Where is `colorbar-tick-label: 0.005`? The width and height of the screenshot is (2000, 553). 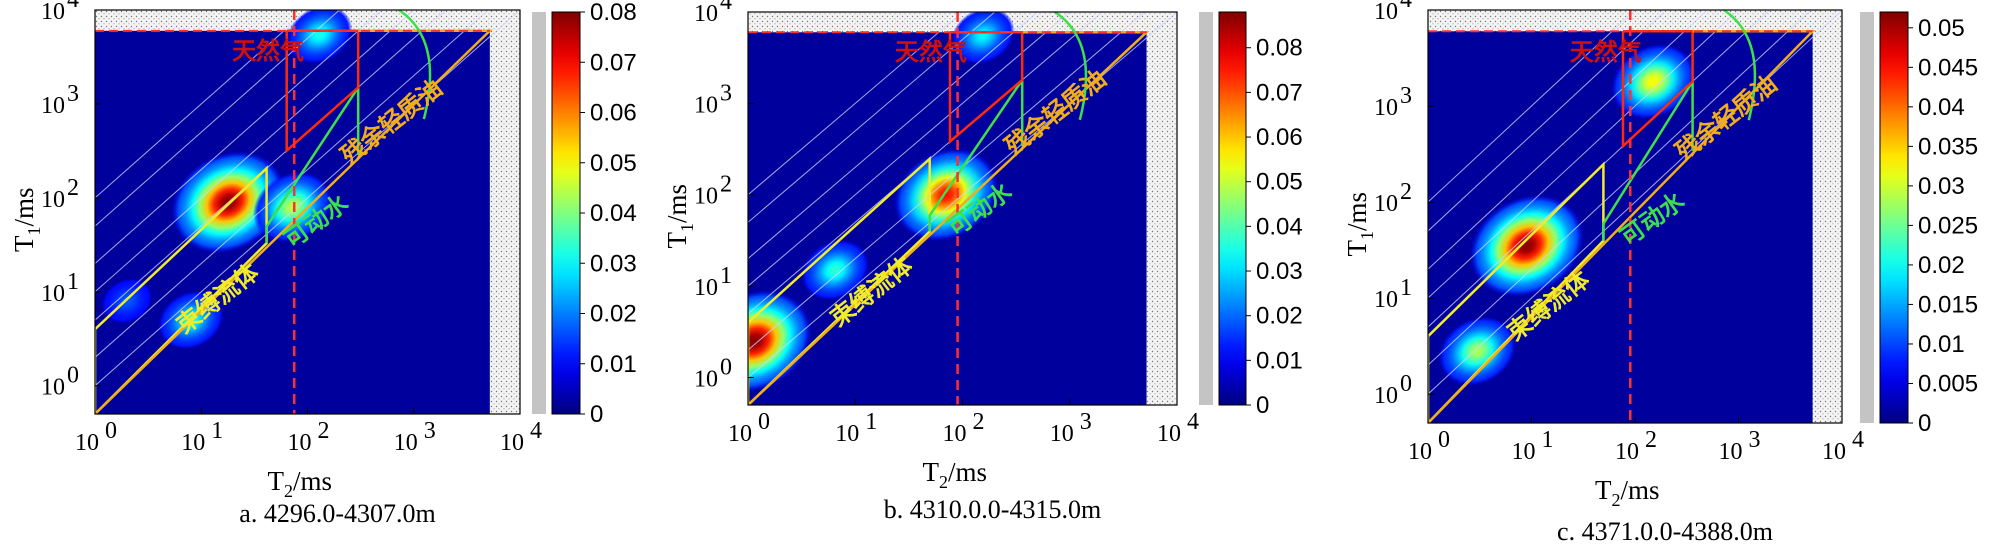 colorbar-tick-label: 0.005 is located at coordinates (1948, 383).